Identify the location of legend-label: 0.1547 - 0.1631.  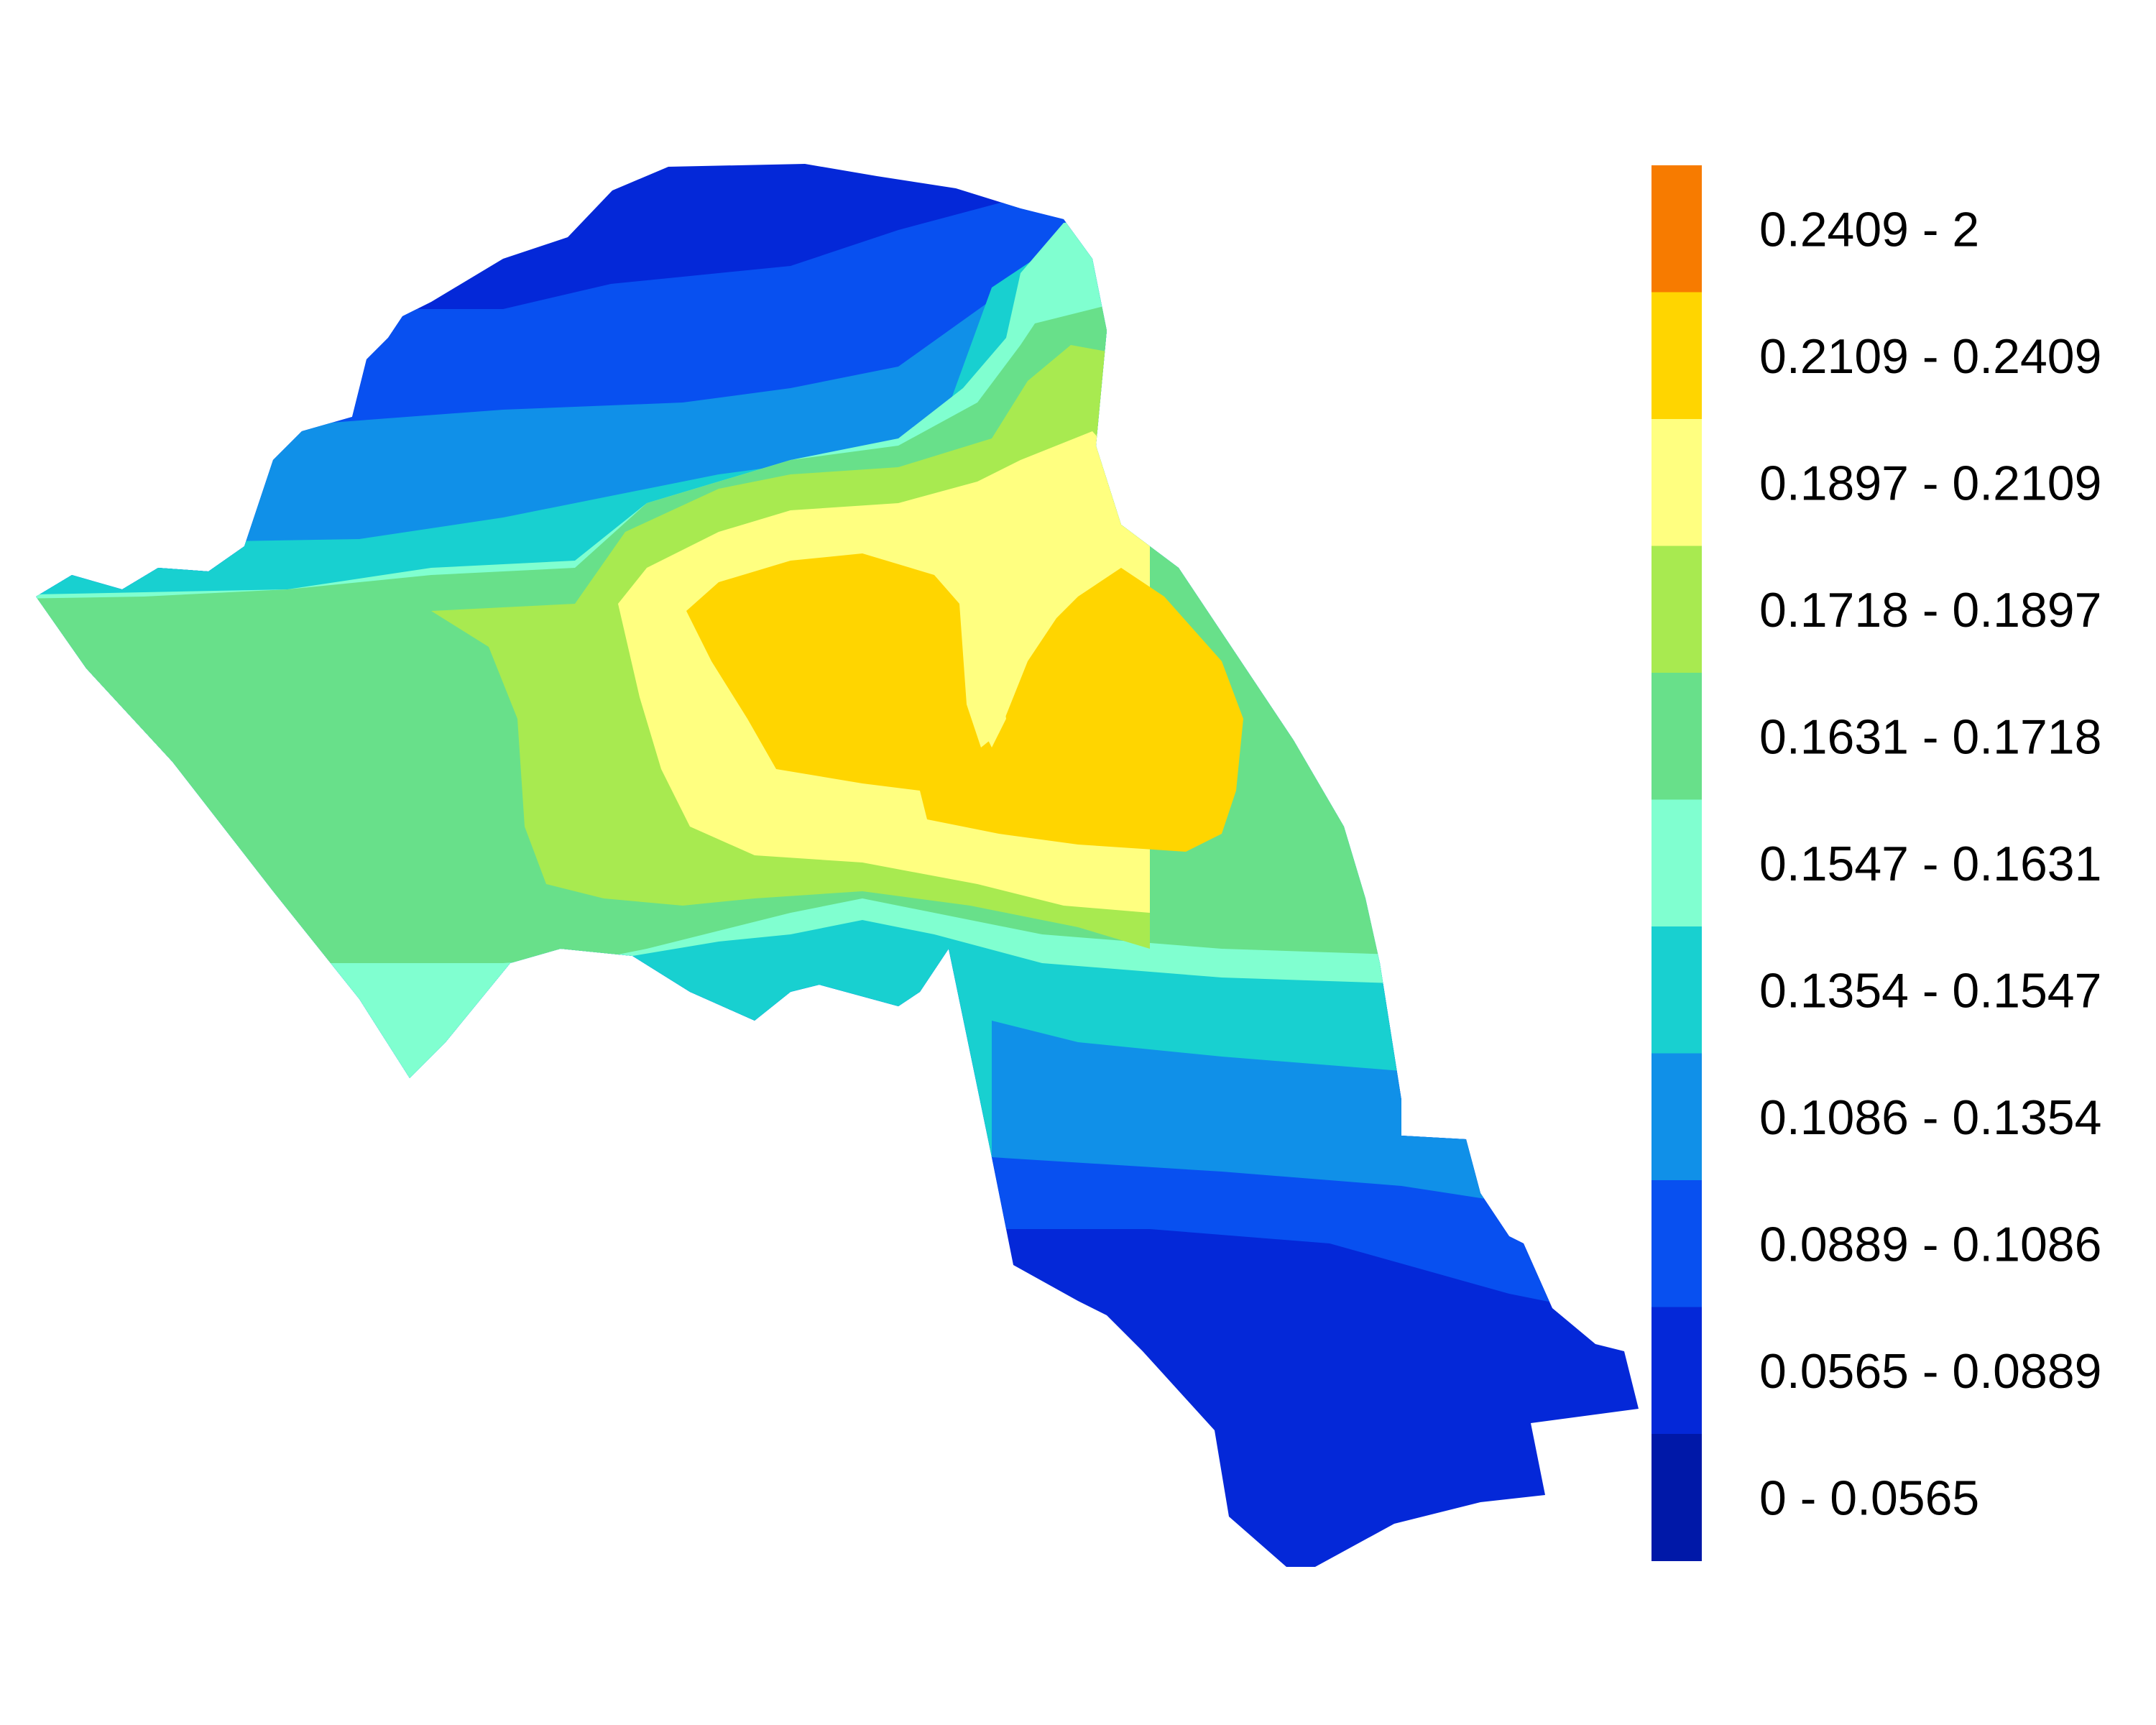
(1930, 864).